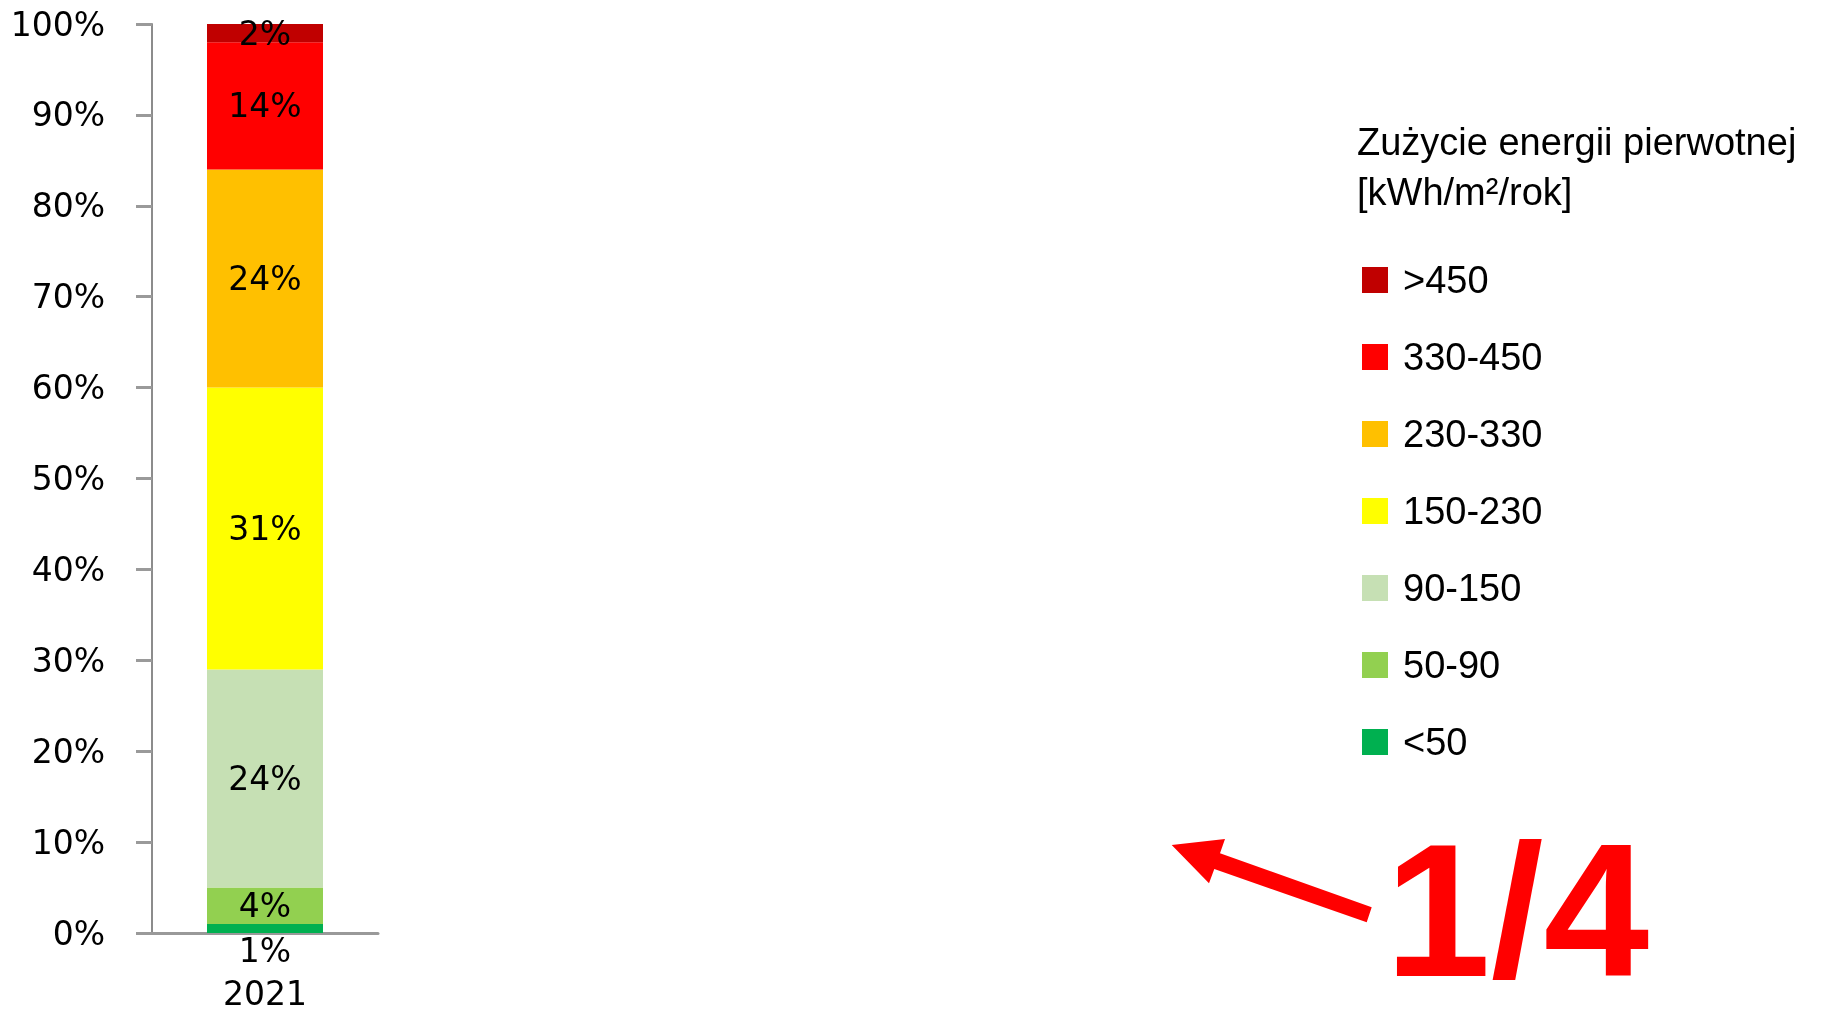  What do you see at coordinates (265, 993) in the screenshot?
I see `x-tick-label: 2021` at bounding box center [265, 993].